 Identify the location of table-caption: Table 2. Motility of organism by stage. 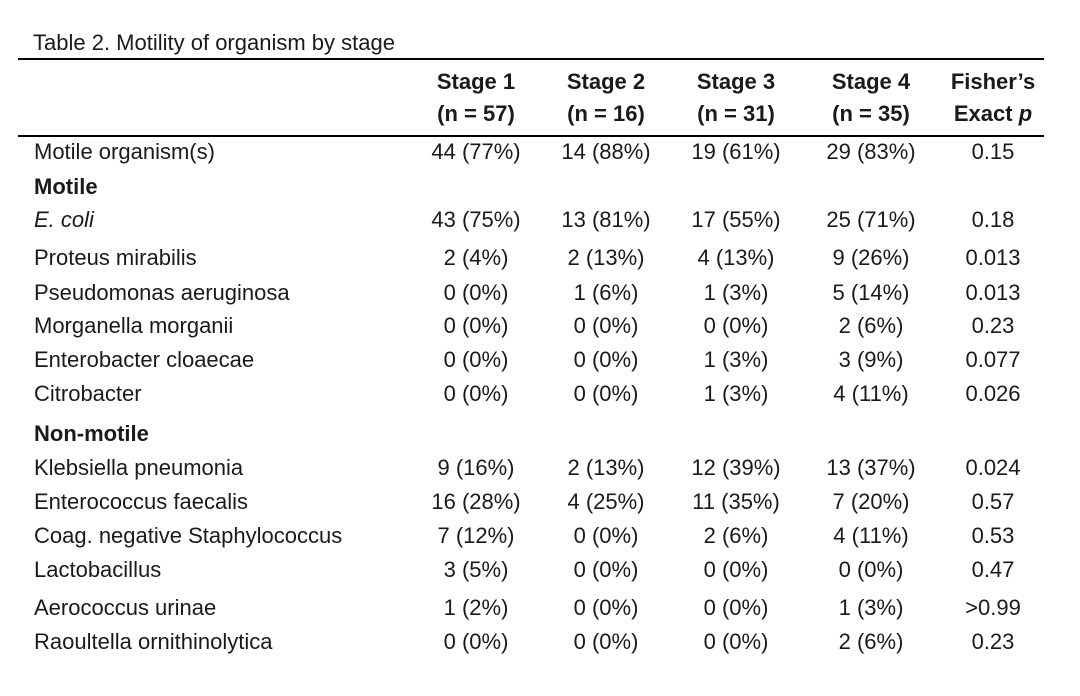
(214, 42).